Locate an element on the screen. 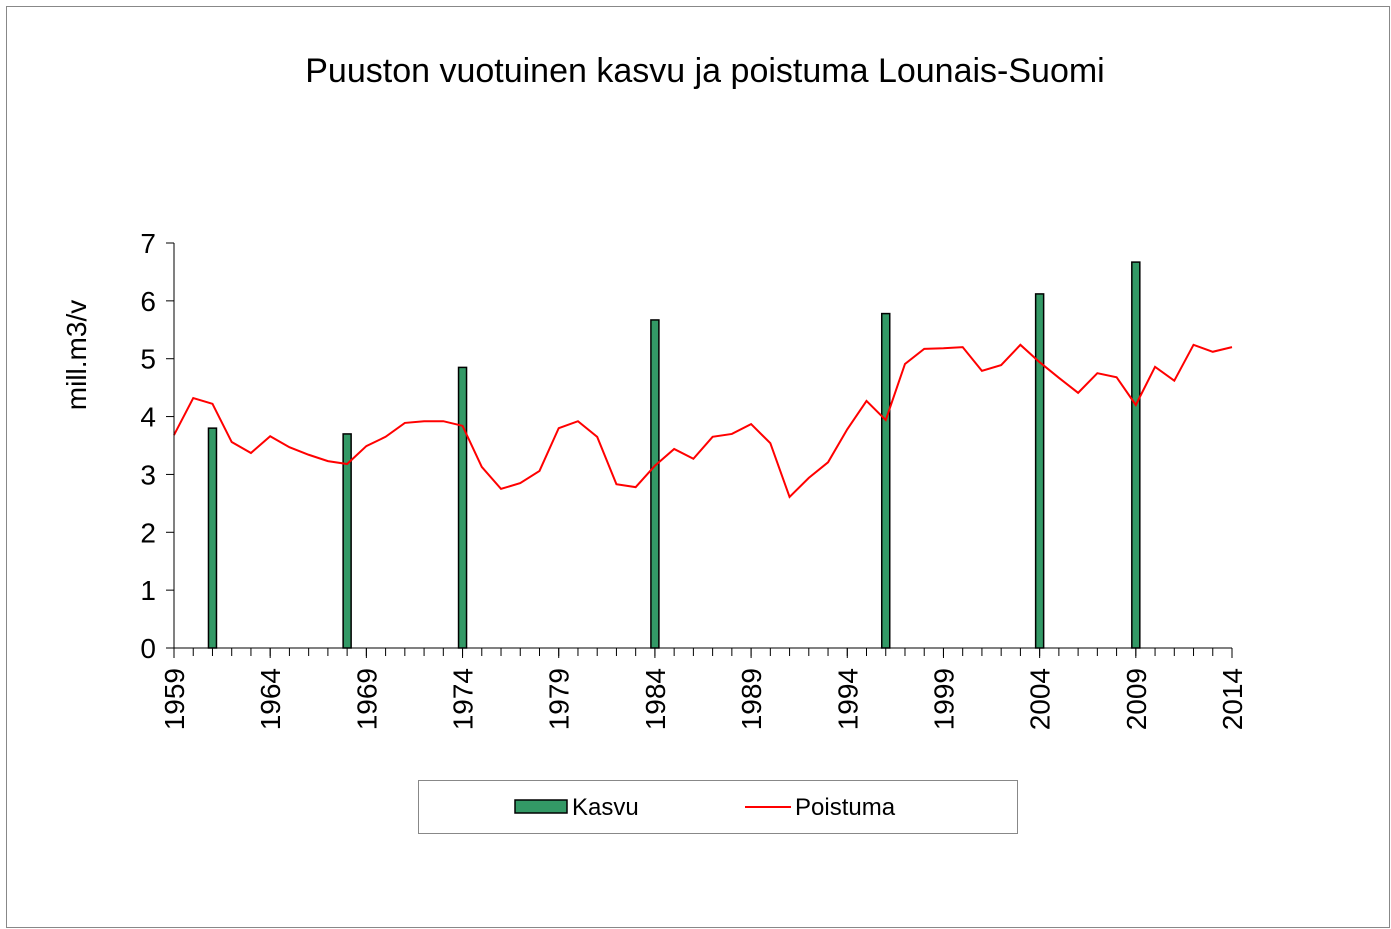  x-tick-label: 1989 is located at coordinates (751, 699).